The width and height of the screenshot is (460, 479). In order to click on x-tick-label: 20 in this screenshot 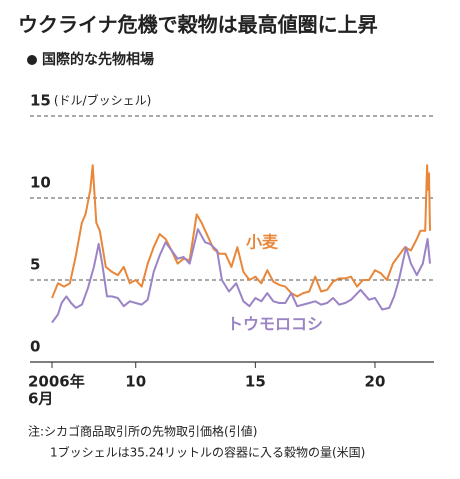, I will do `click(375, 382)`.